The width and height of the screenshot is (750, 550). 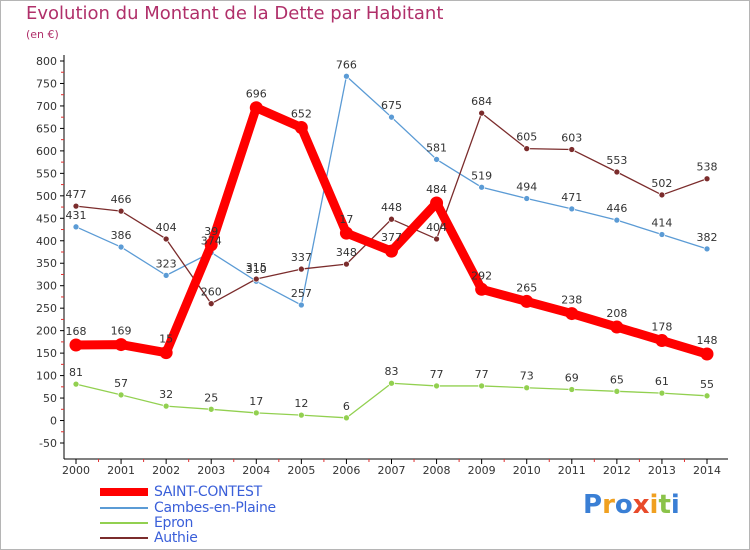 I want to click on data-point-authie-2000, so click(x=76, y=206).